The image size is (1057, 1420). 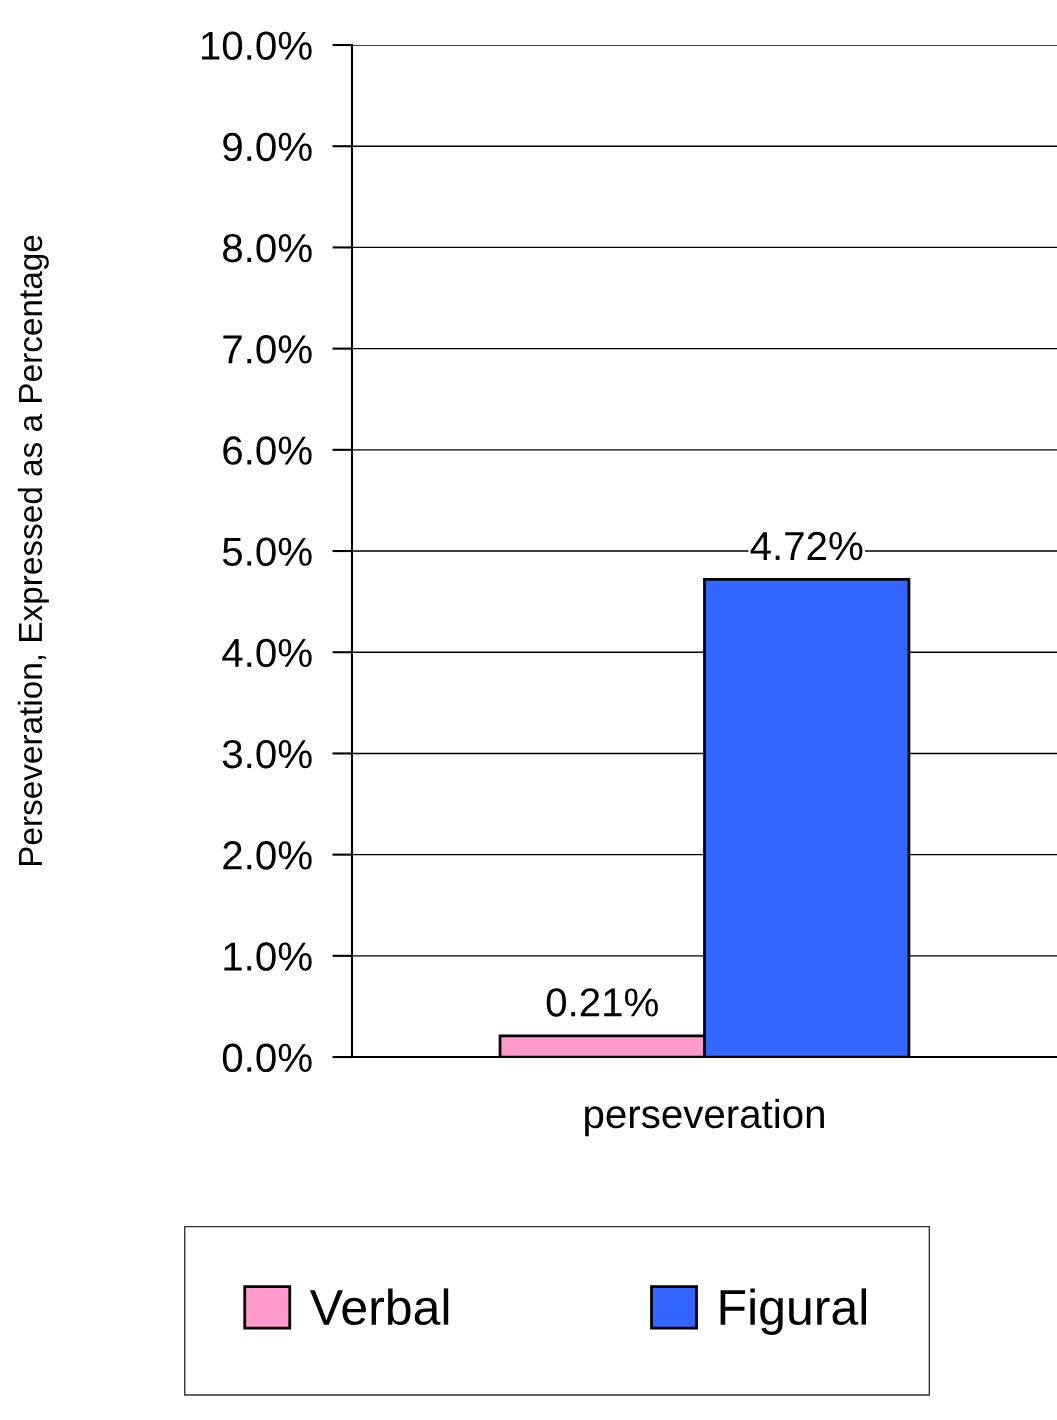 I want to click on y-tick-label: 4.0%, so click(x=267, y=653).